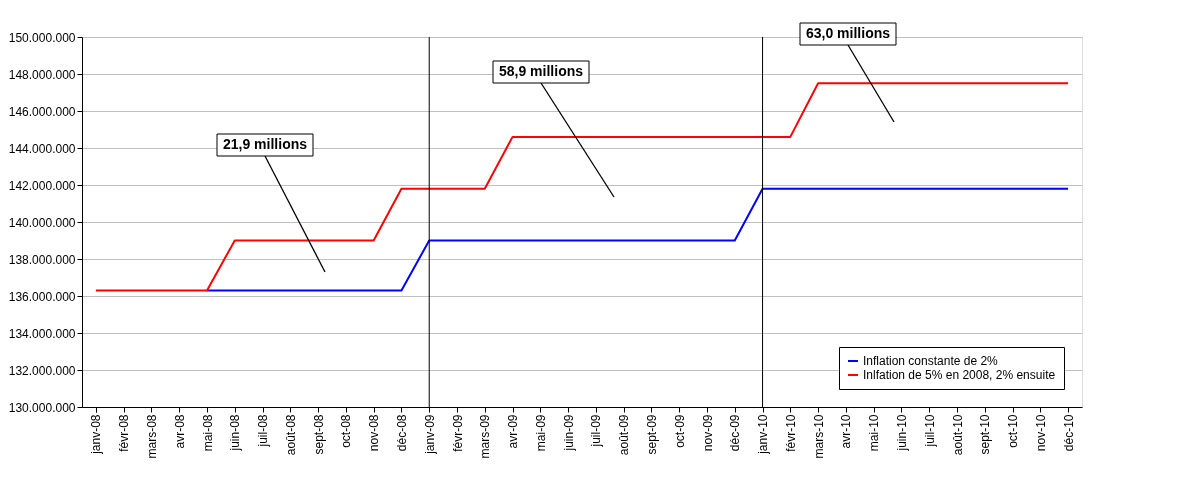 This screenshot has width=1193, height=504. What do you see at coordinates (1013, 431) in the screenshot?
I see `x-tick-label: oct-10` at bounding box center [1013, 431].